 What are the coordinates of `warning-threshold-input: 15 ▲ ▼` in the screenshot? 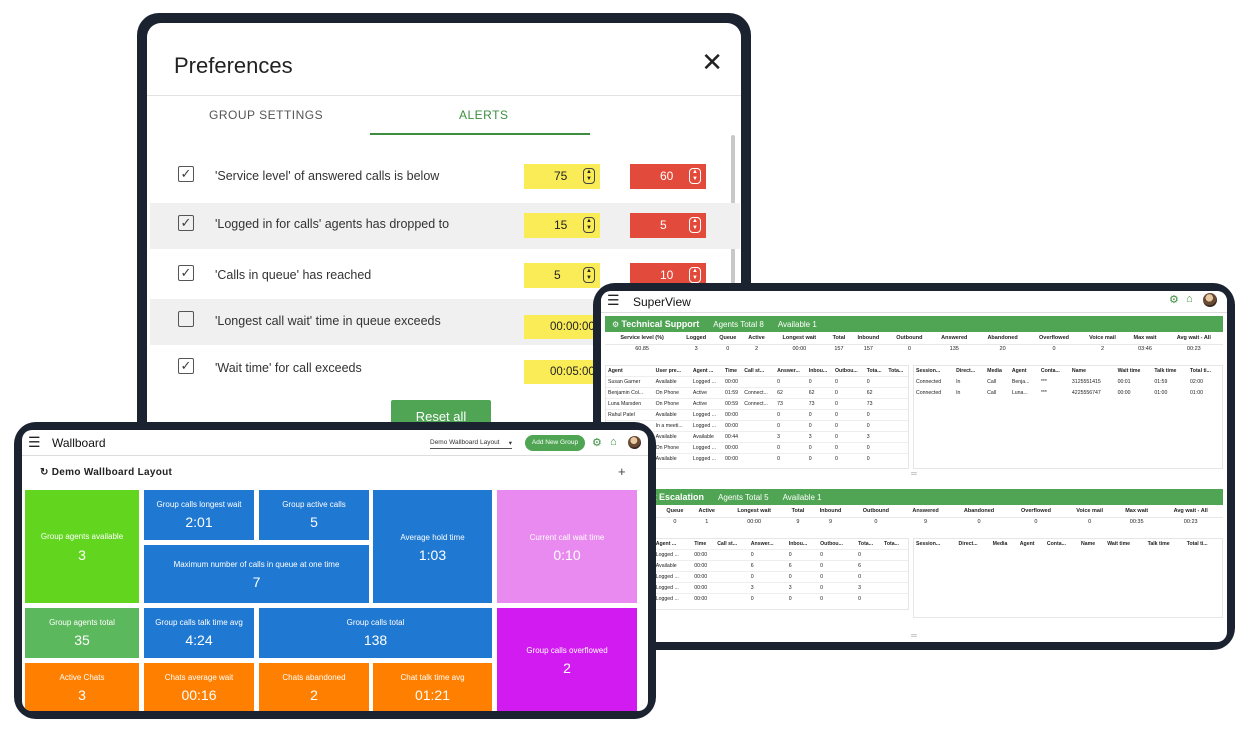 It's located at (562, 225).